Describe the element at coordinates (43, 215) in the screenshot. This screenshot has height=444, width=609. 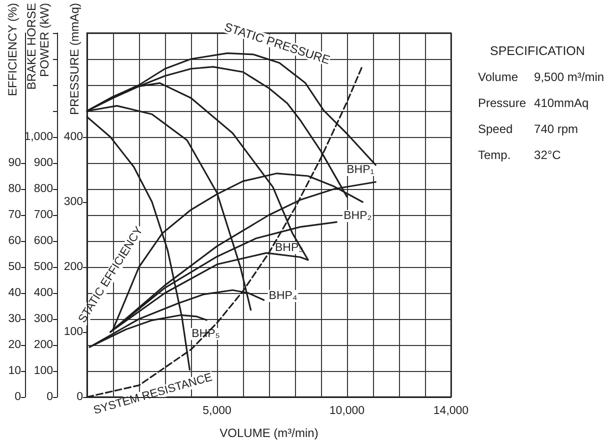
I see `y2-tick-label: 700` at that location.